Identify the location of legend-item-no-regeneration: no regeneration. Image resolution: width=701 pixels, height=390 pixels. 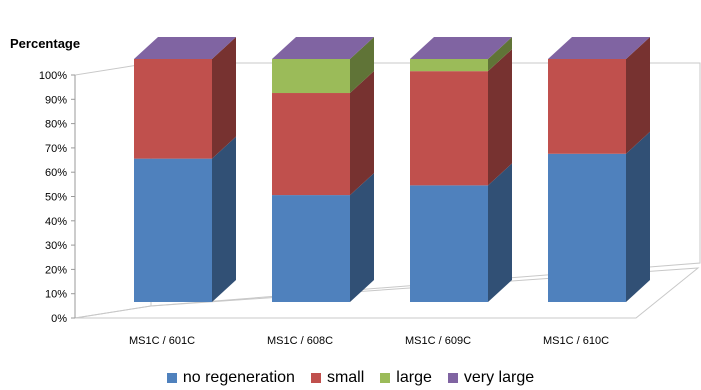
(230, 378).